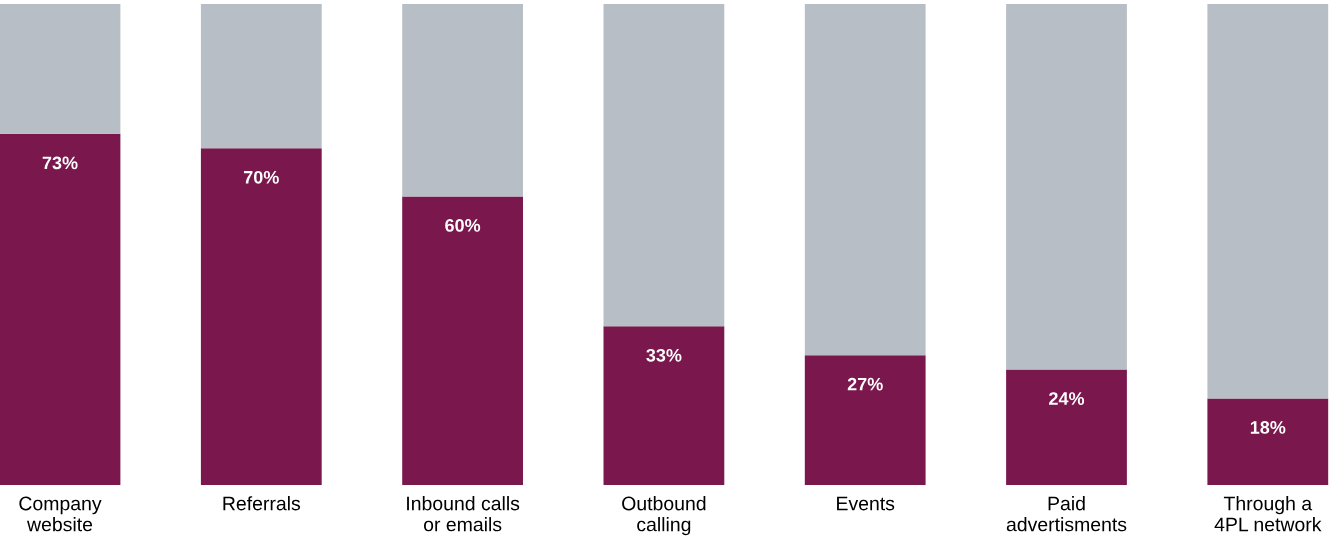 The height and width of the screenshot is (545, 1333). What do you see at coordinates (60, 163) in the screenshot?
I see `data-label: 73%` at bounding box center [60, 163].